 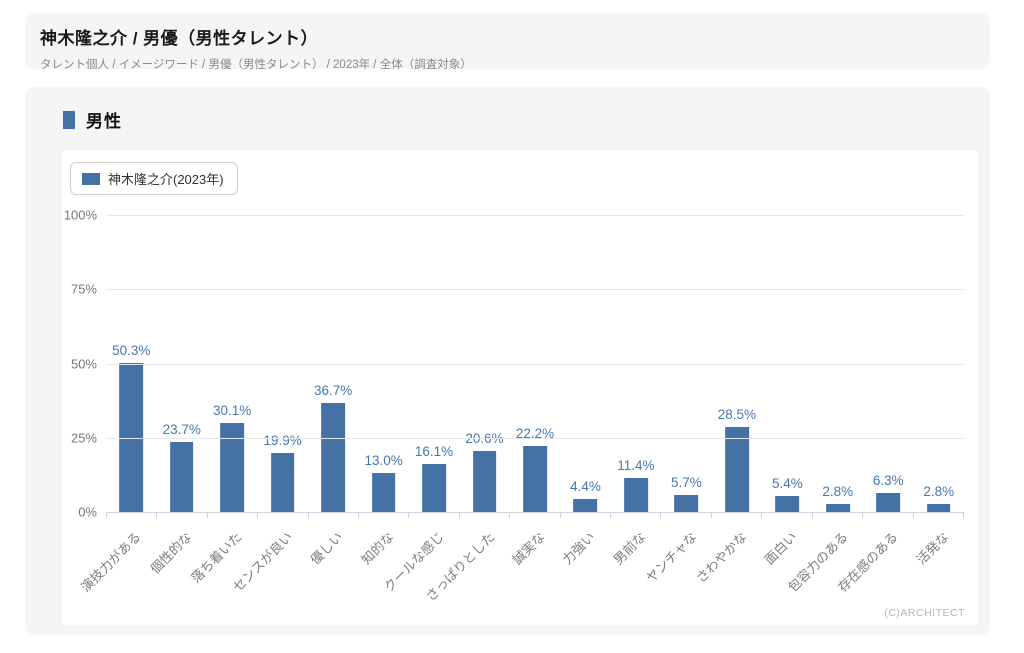 What do you see at coordinates (80, 215) in the screenshot?
I see `y-axis-tick-label: 100%` at bounding box center [80, 215].